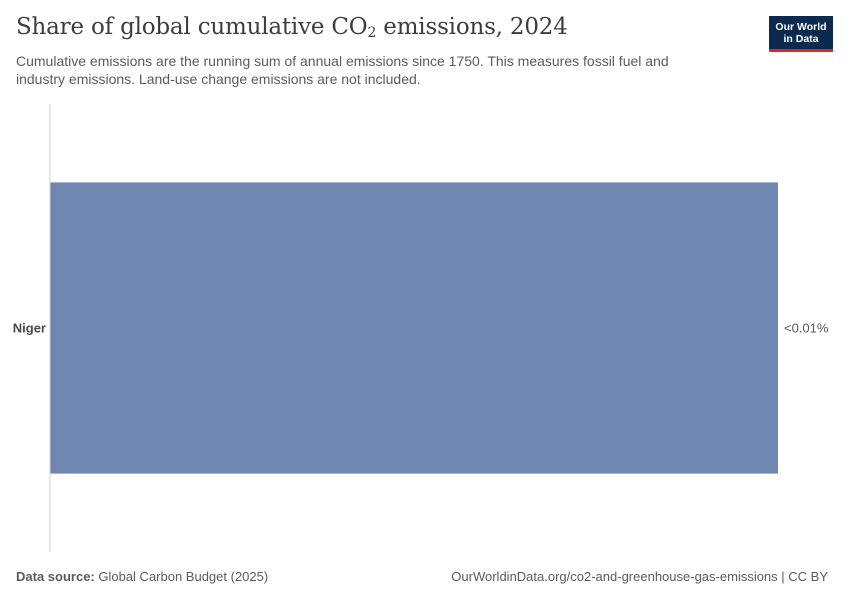  Describe the element at coordinates (55, 576) in the screenshot. I see `data-source-label: Data source:` at that location.